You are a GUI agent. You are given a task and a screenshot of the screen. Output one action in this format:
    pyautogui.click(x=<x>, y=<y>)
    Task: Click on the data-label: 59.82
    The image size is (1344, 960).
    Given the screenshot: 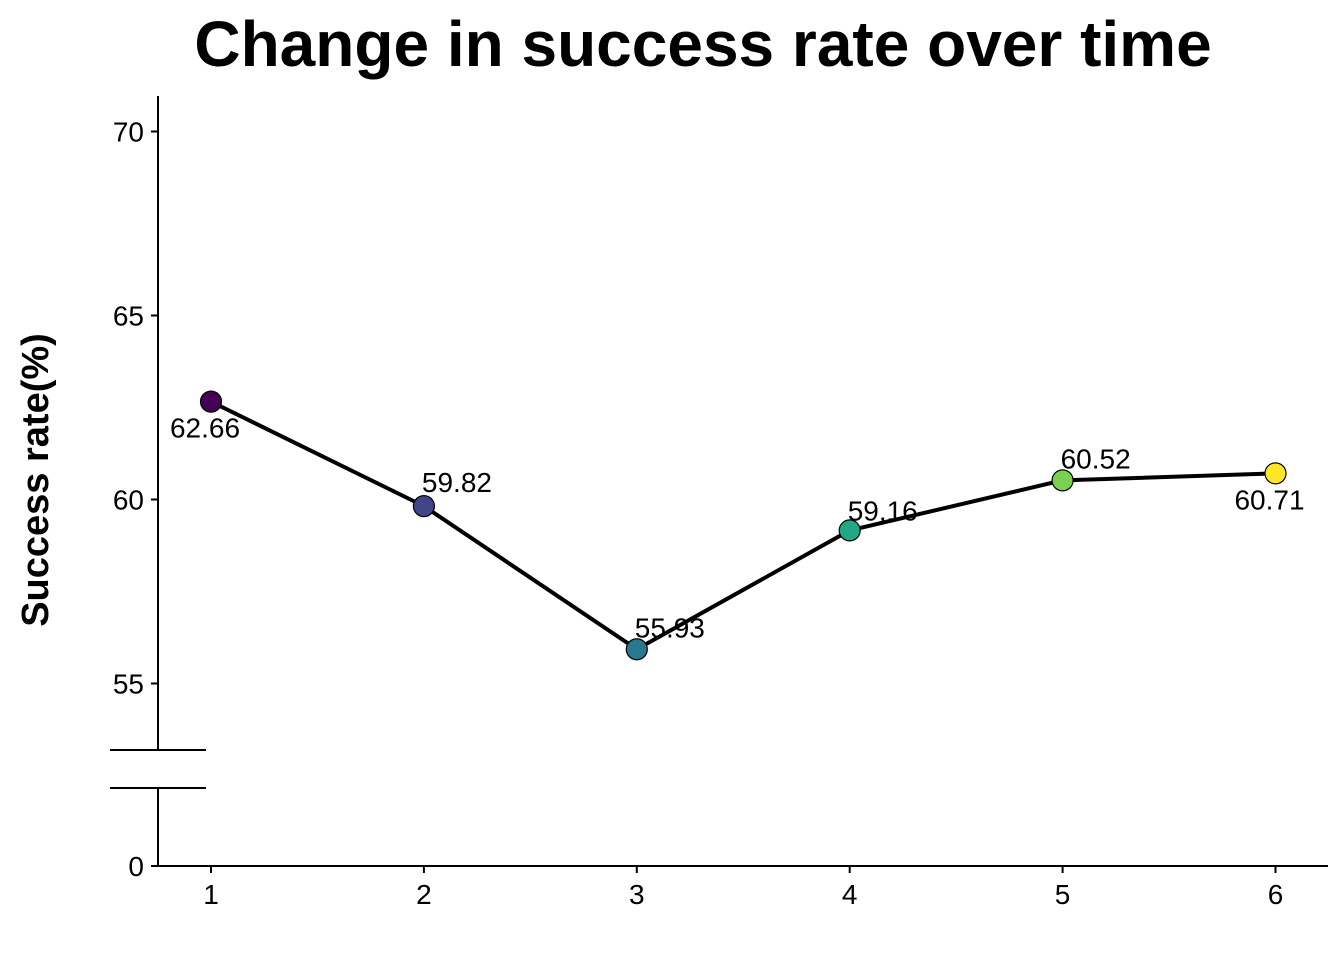 What is the action you would take?
    pyautogui.click(x=457, y=482)
    